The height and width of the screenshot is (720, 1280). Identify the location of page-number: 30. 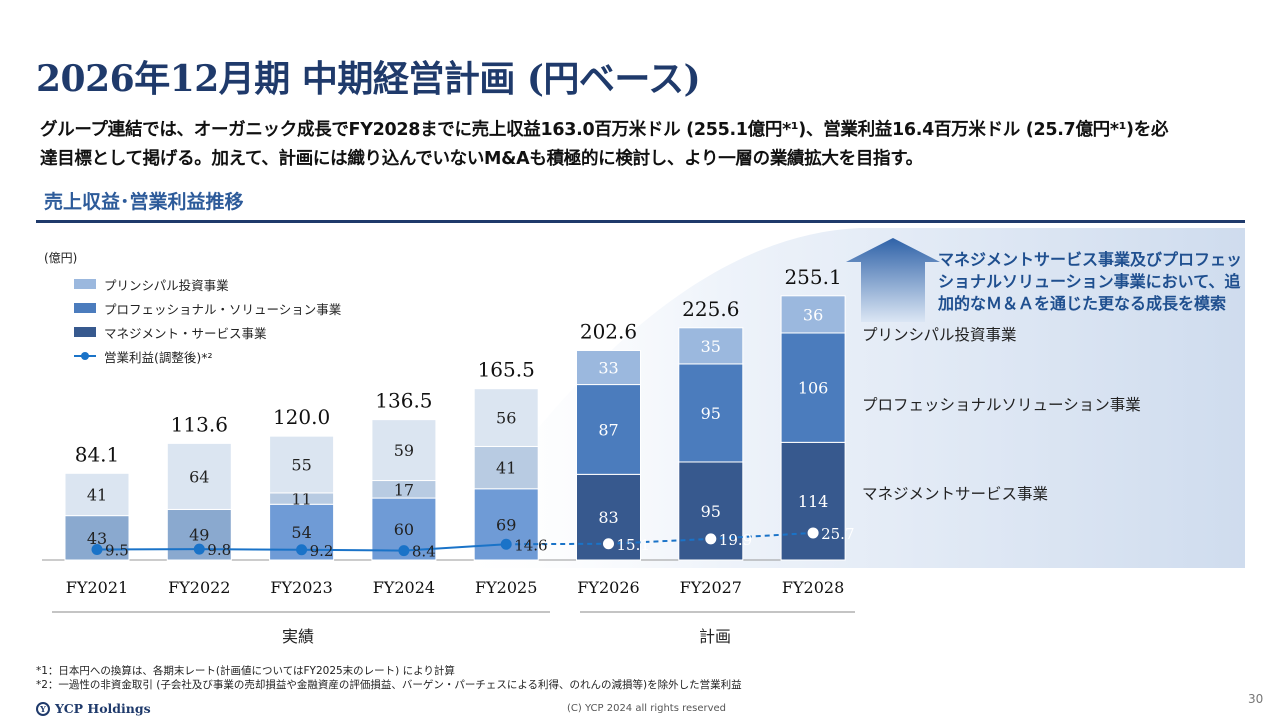
(1256, 699).